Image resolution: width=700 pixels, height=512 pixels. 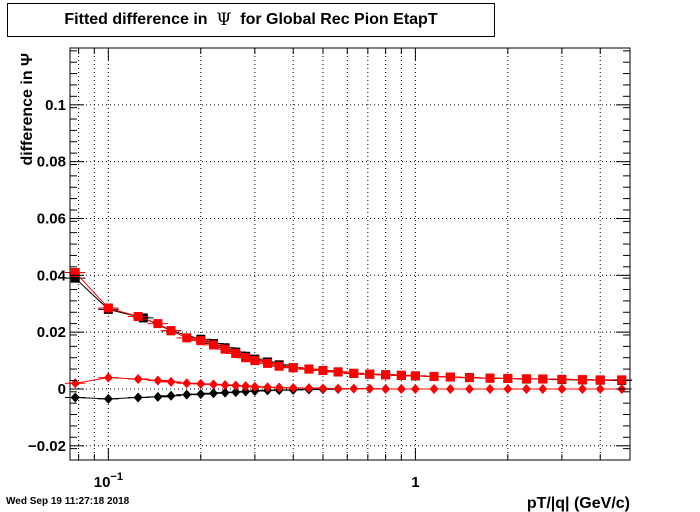 What do you see at coordinates (55, 105) in the screenshot?
I see `y-tick-label: 0.1` at bounding box center [55, 105].